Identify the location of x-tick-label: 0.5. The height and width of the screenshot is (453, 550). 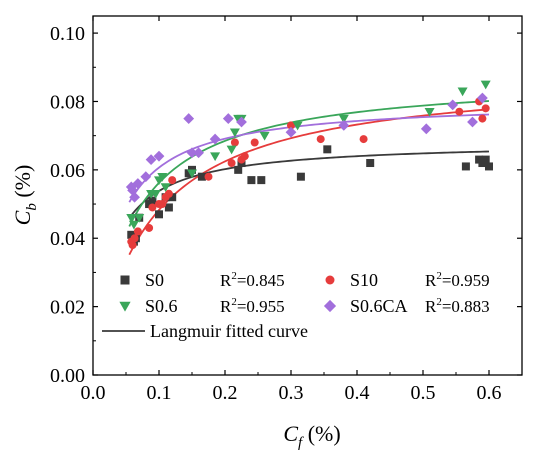
(423, 393).